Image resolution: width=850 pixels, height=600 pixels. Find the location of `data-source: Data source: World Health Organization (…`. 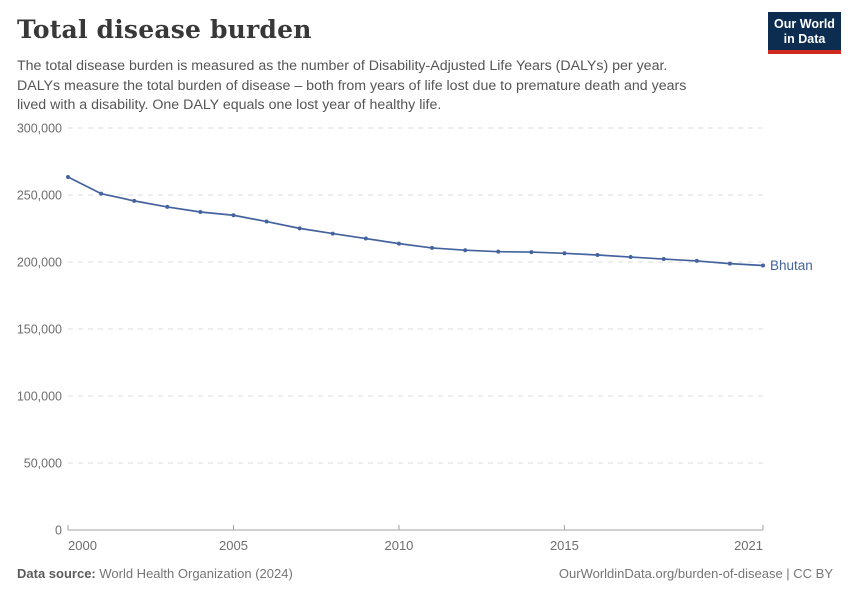

data-source: Data source: World Health Organization (… is located at coordinates (155, 573).